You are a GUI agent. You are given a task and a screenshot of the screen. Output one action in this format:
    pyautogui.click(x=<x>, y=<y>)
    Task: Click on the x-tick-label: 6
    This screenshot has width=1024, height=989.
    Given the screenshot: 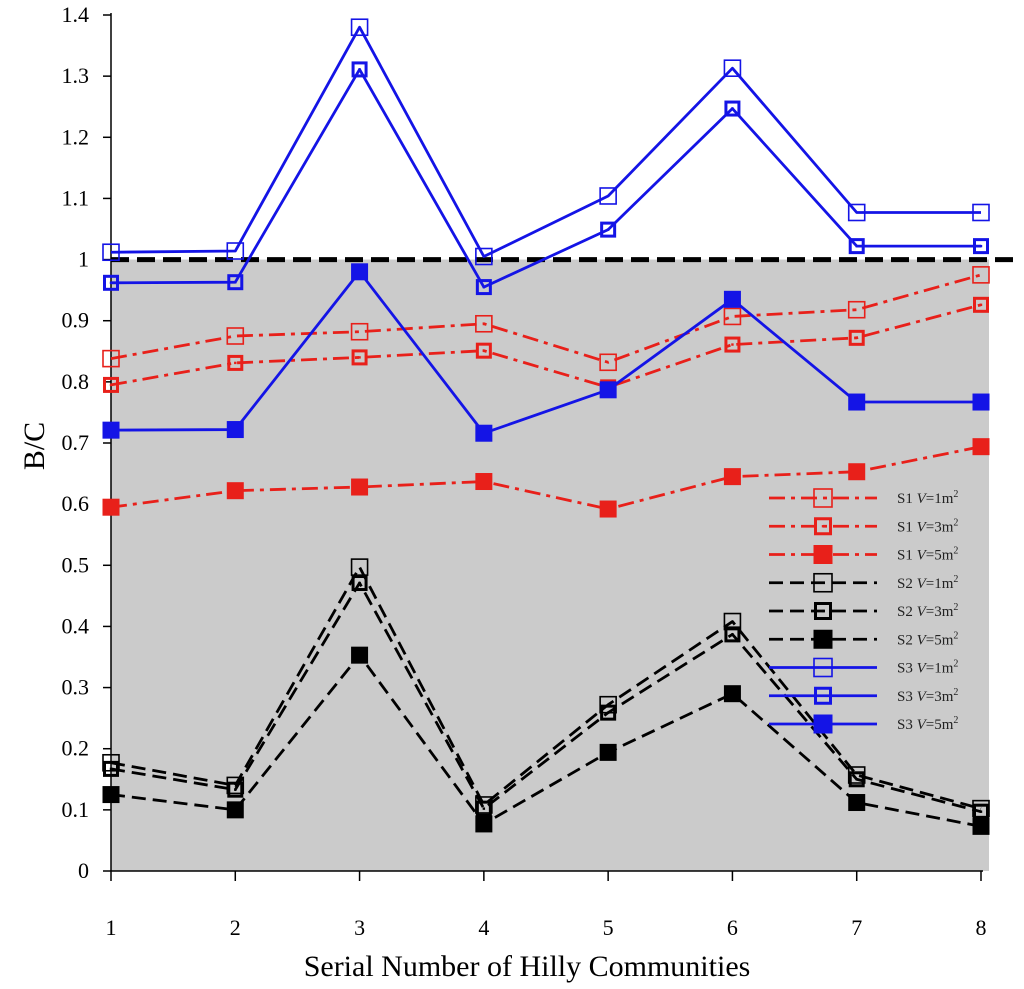 What is the action you would take?
    pyautogui.click(x=732, y=927)
    